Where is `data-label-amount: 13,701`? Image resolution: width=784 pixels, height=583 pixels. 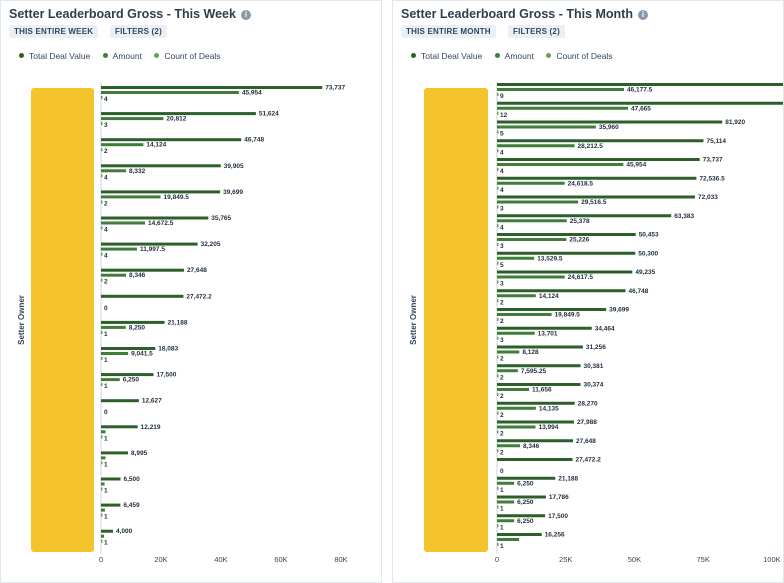
data-label-amount: 13,701 is located at coordinates (548, 333).